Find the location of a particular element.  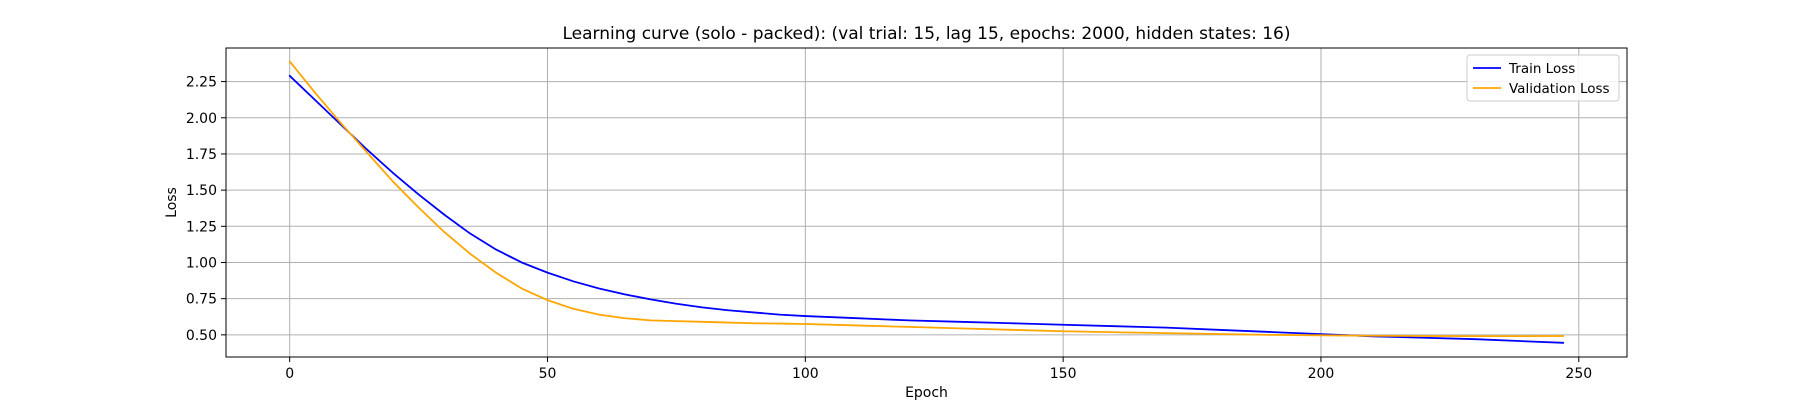

y-tick-label: 0.75 is located at coordinates (201, 300).